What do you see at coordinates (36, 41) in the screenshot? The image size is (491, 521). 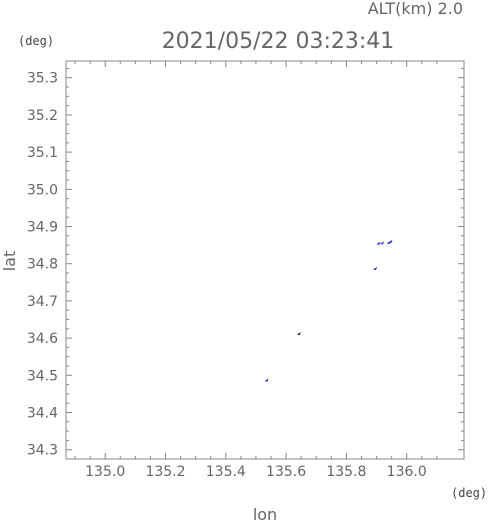 I see `y-unit-label: (deg)` at bounding box center [36, 41].